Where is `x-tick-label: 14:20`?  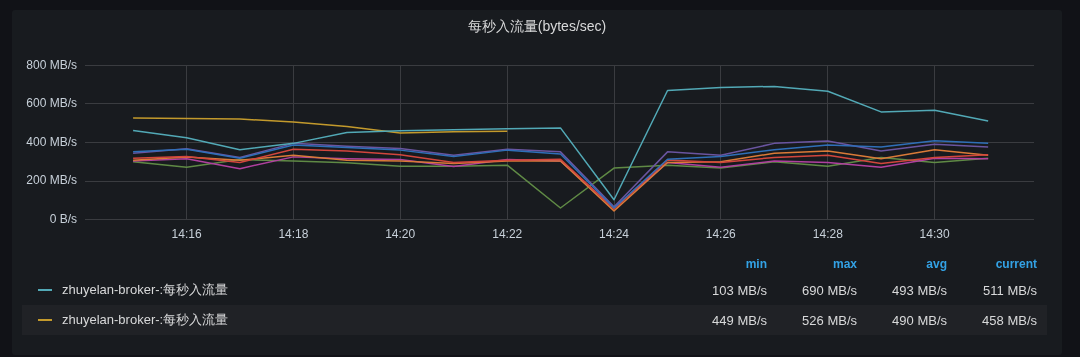
x-tick-label: 14:20 is located at coordinates (400, 234).